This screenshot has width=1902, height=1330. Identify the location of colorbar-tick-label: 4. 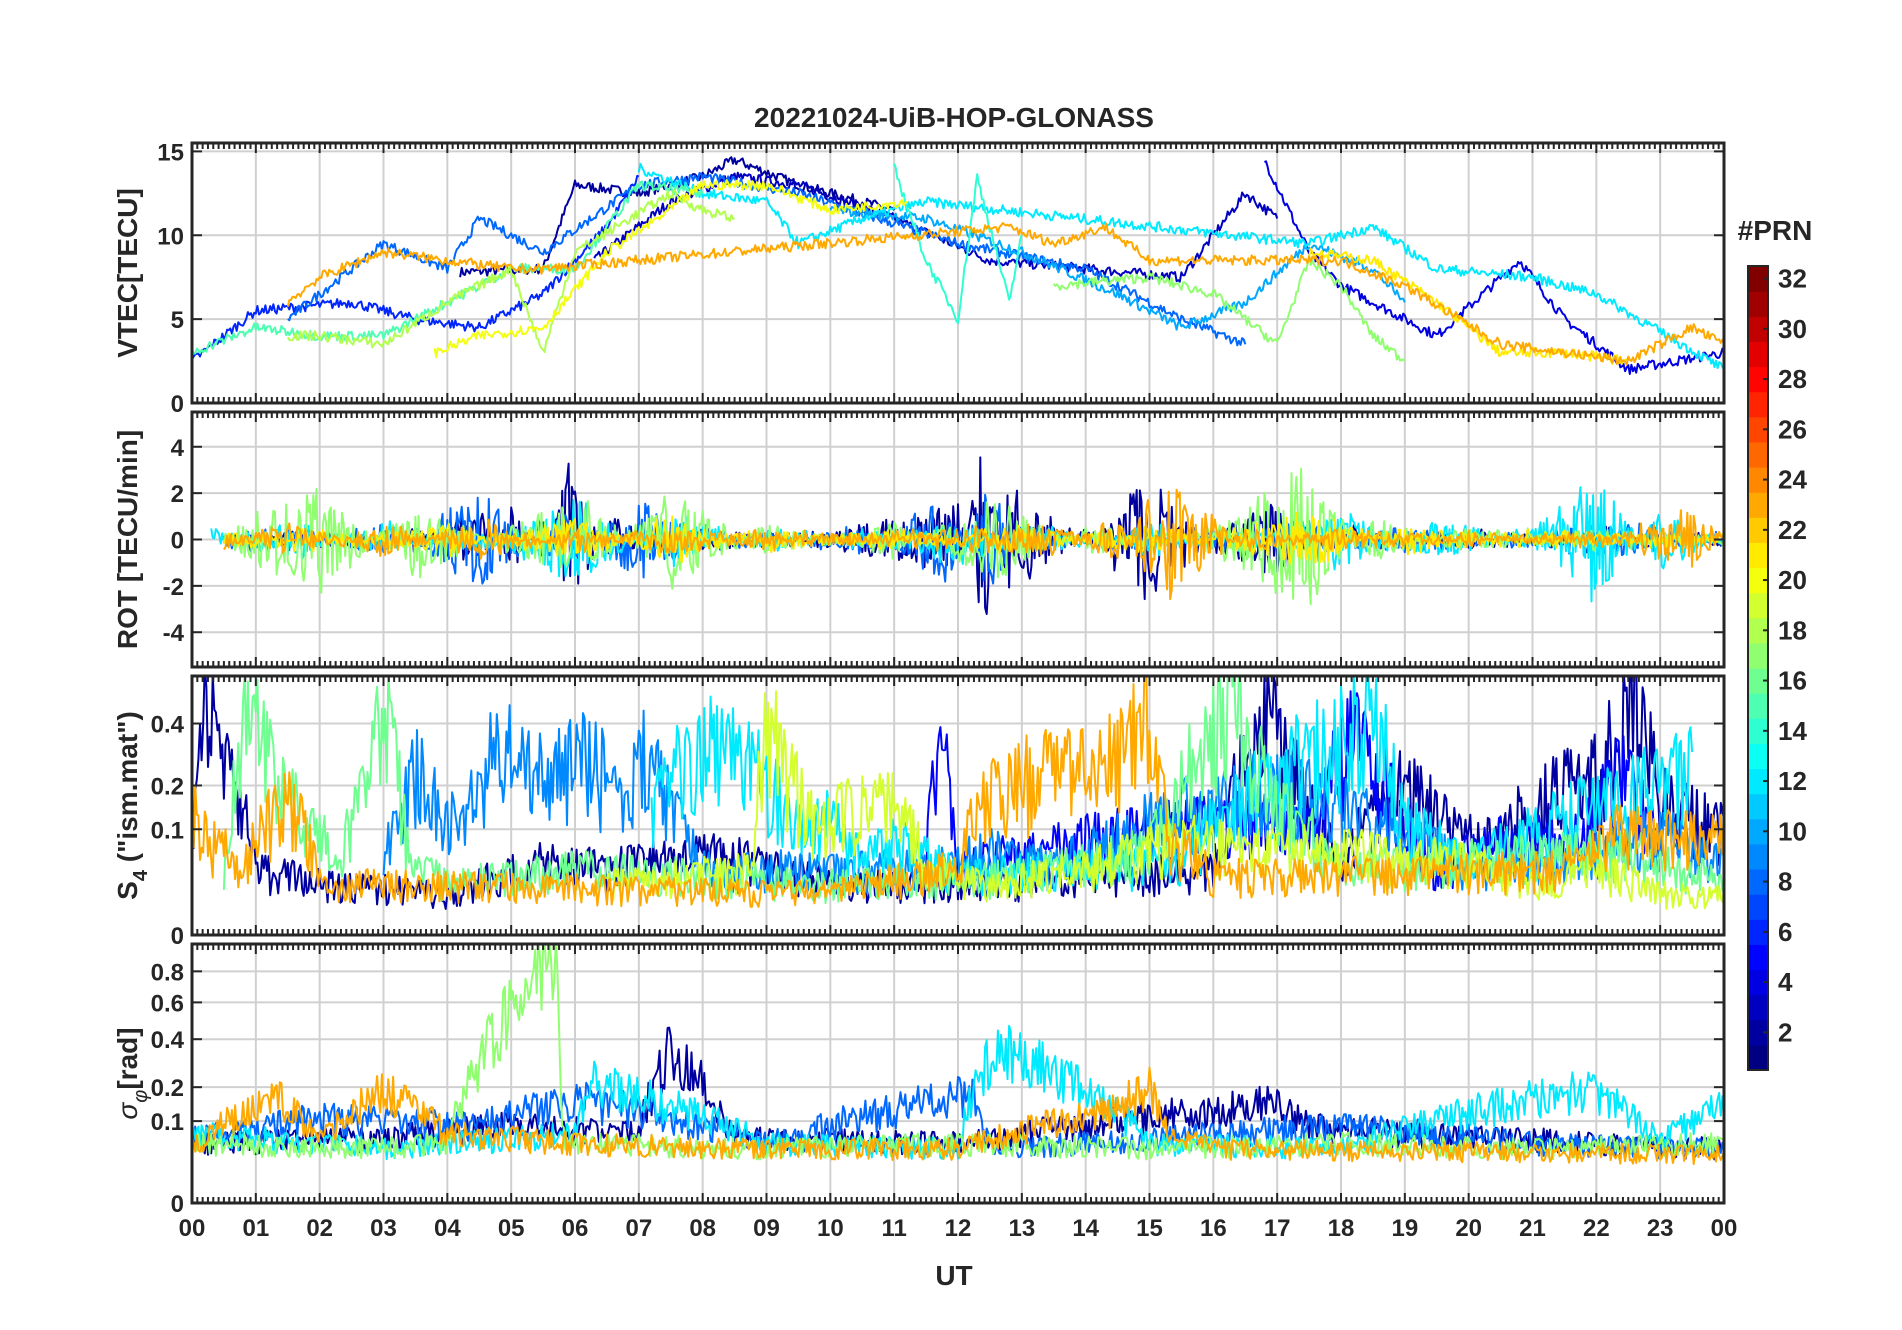
(1785, 982).